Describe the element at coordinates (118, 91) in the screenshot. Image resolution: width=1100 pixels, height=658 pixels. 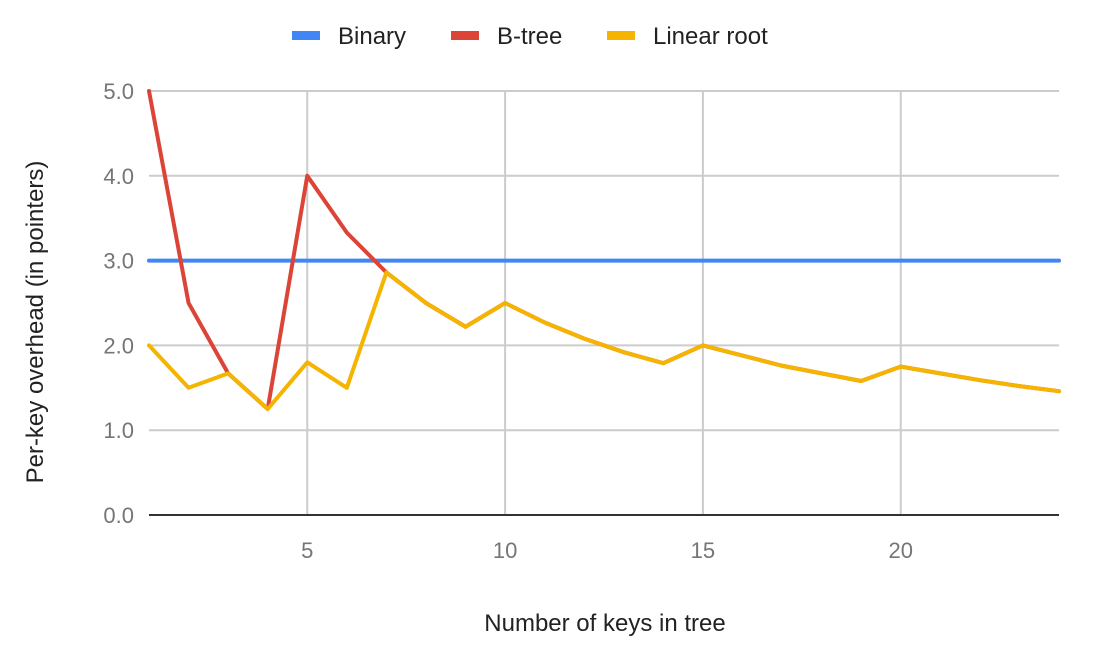
I see `y-tick-label: 5.0` at that location.